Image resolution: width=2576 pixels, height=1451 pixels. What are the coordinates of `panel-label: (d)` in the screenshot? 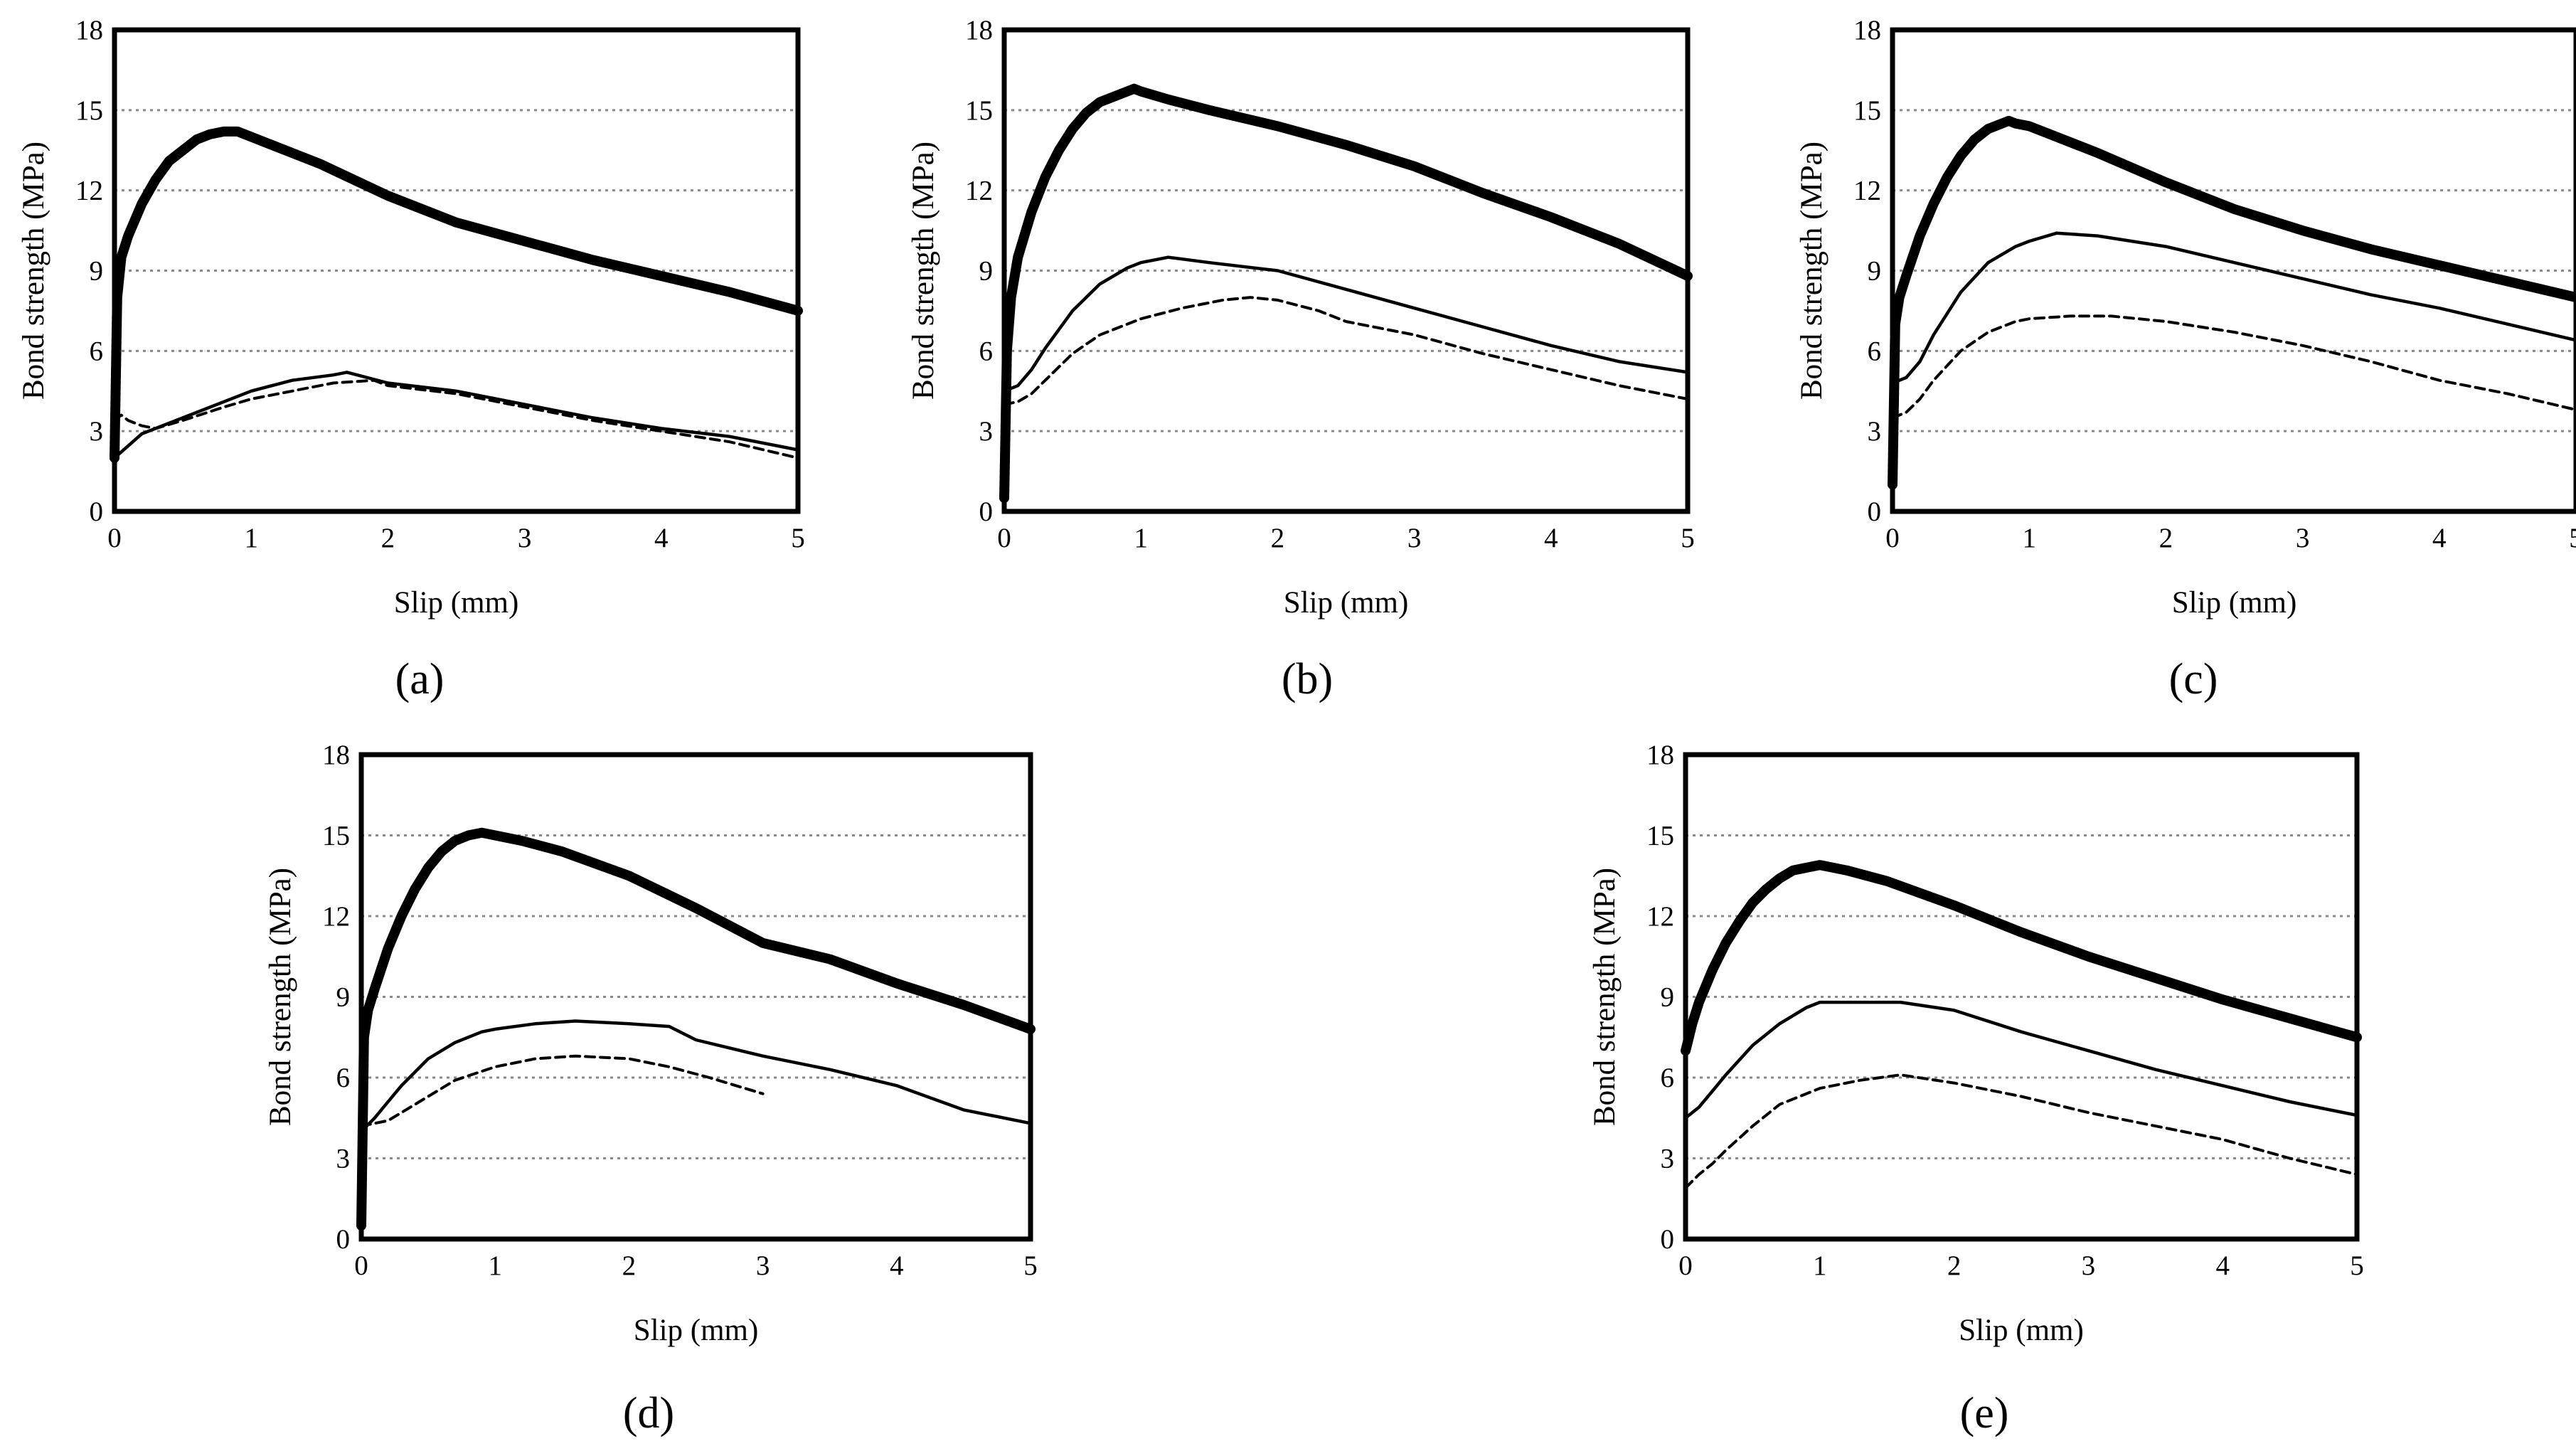 It's located at (648, 1413).